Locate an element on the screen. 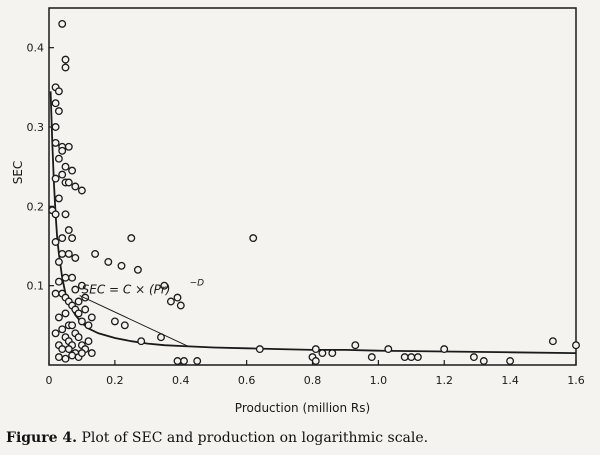 Image resolution: width=600 pixels, height=455 pixels. y-tick-label: 0.1 is located at coordinates (36, 286).